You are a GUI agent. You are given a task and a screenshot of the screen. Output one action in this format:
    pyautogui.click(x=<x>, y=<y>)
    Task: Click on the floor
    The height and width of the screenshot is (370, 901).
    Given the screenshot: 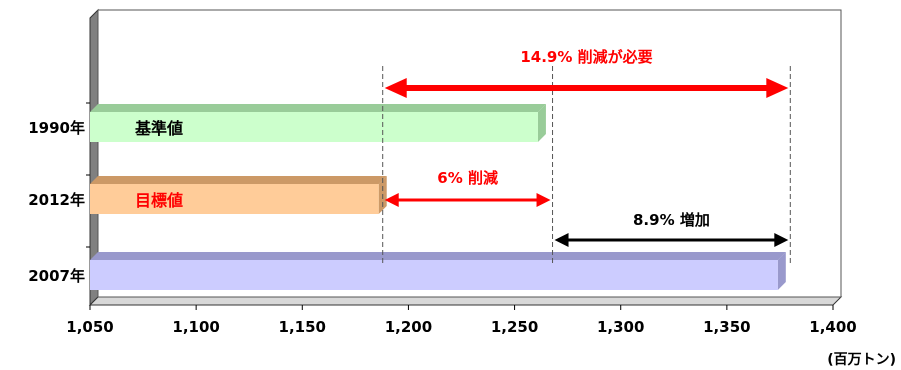 What is the action you would take?
    pyautogui.click(x=465, y=301)
    